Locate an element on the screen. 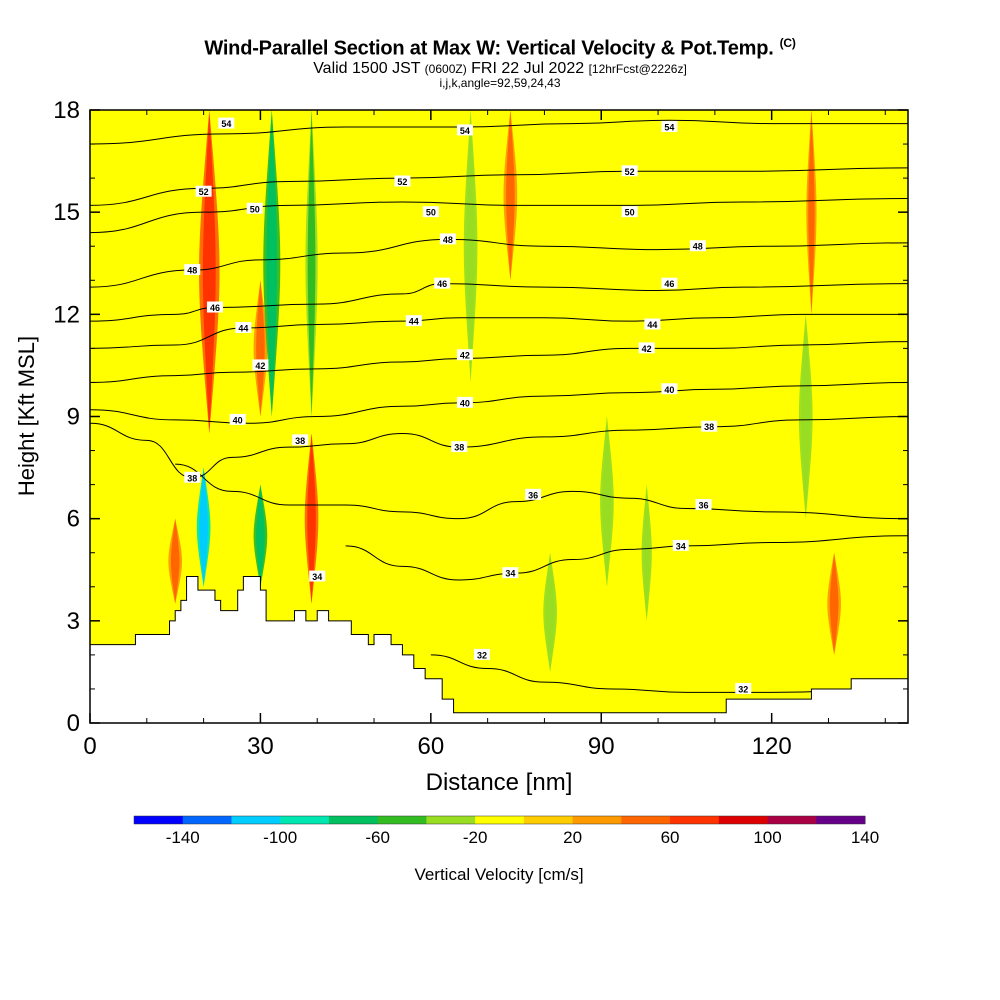  contour-label-32: 34 is located at coordinates (317, 577).